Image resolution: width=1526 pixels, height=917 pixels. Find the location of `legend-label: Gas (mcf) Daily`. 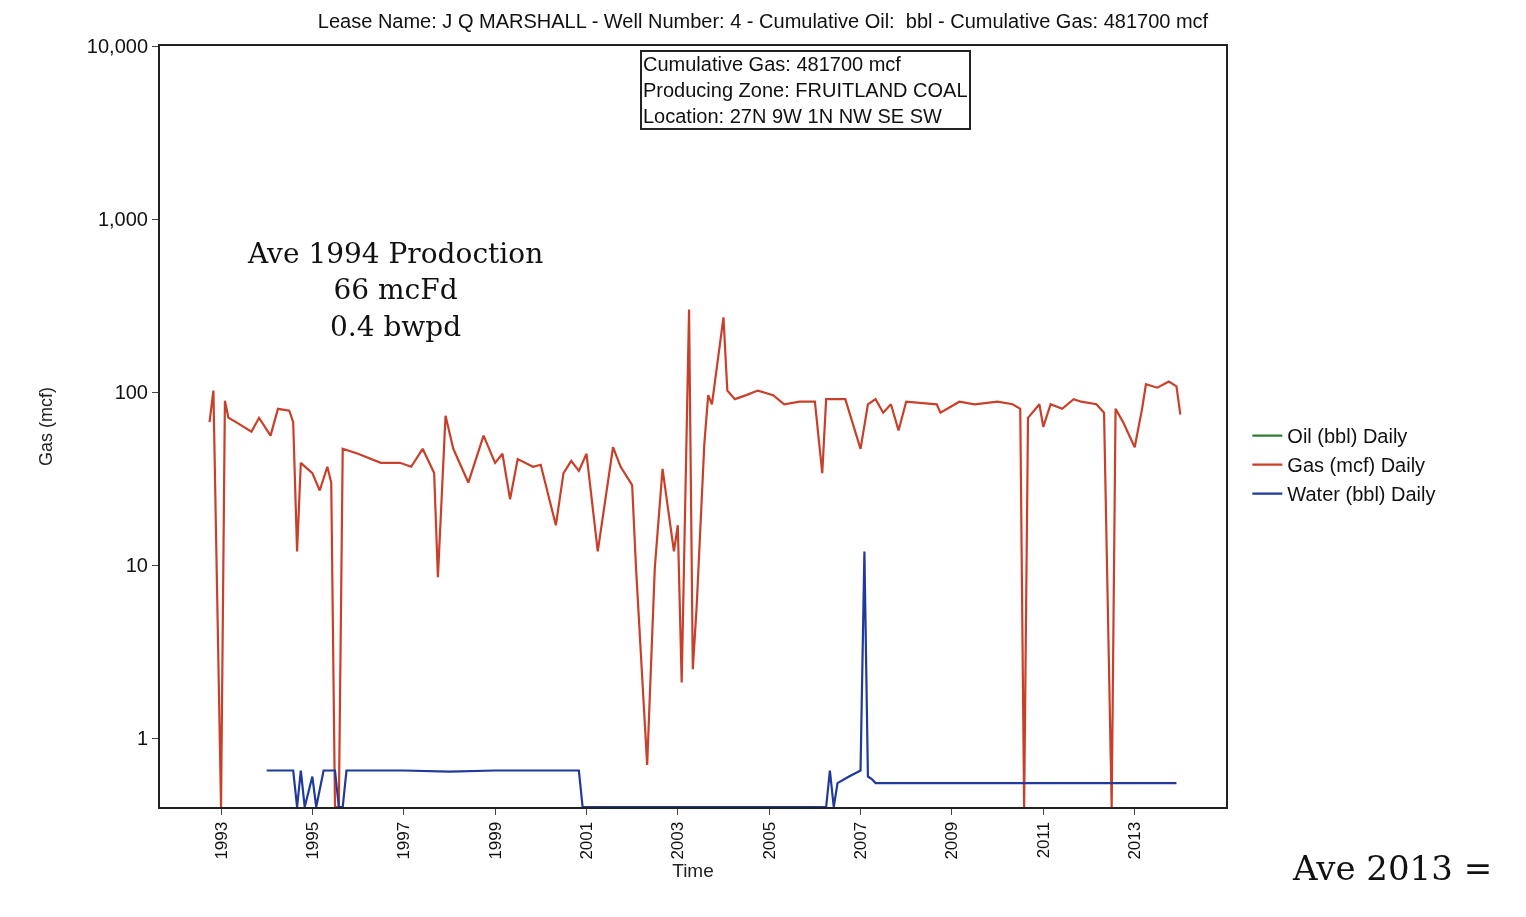

legend-label: Gas (mcf) Daily is located at coordinates (1356, 465).